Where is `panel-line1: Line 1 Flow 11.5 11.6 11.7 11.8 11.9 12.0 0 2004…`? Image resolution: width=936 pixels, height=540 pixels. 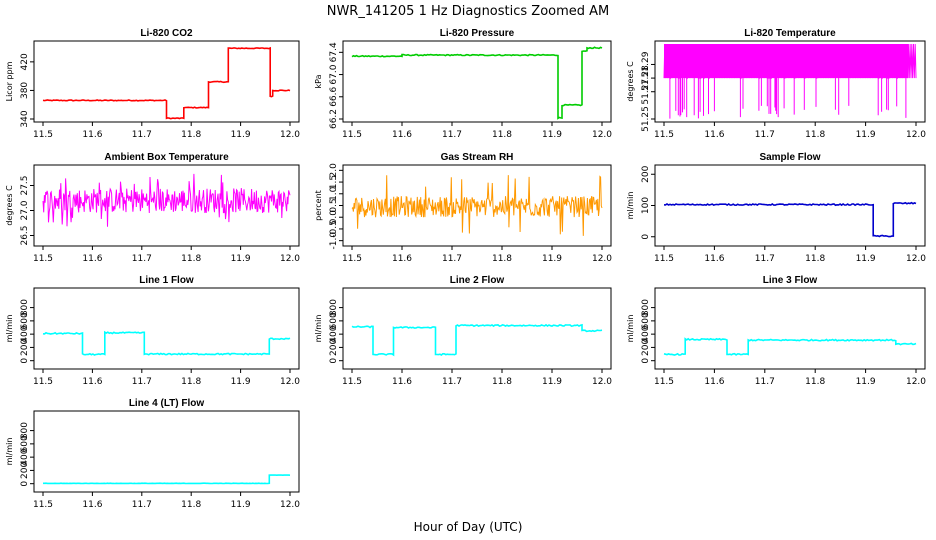
panel-line1: Line 1 Flow 11.5 11.6 11.7 11.8 11.9 12.0 0 2004… is located at coordinates (152, 331).